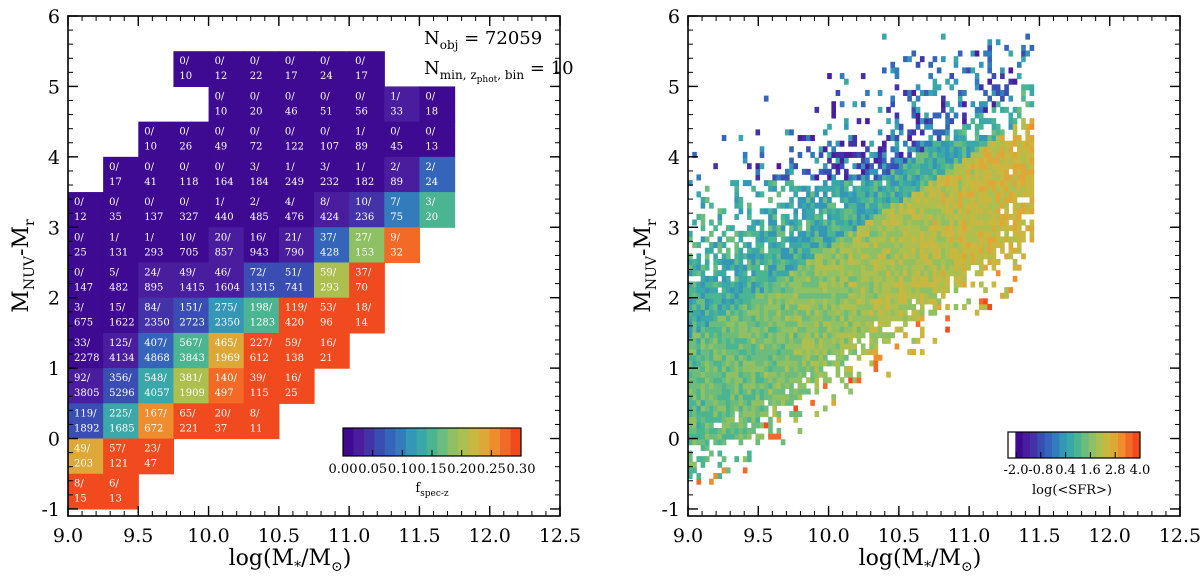 This screenshot has height=580, width=1200. Describe the element at coordinates (115, 182) in the screenshot. I see `bin-count-total: 17` at that location.